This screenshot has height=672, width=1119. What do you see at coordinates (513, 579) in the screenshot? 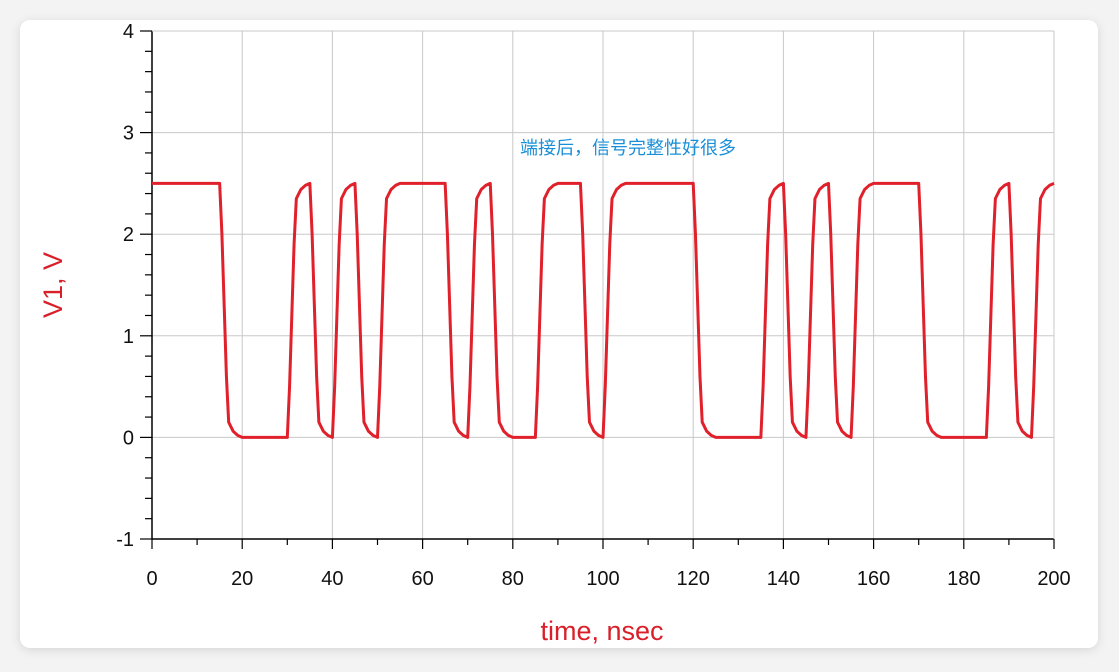
I see `x-tick-label: 80` at bounding box center [513, 579].